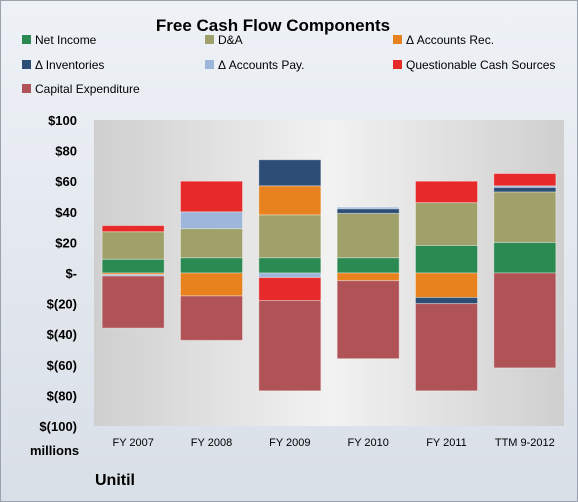 The image size is (578, 502). Describe the element at coordinates (62, 120) in the screenshot. I see `y-tick-label: $100` at that location.